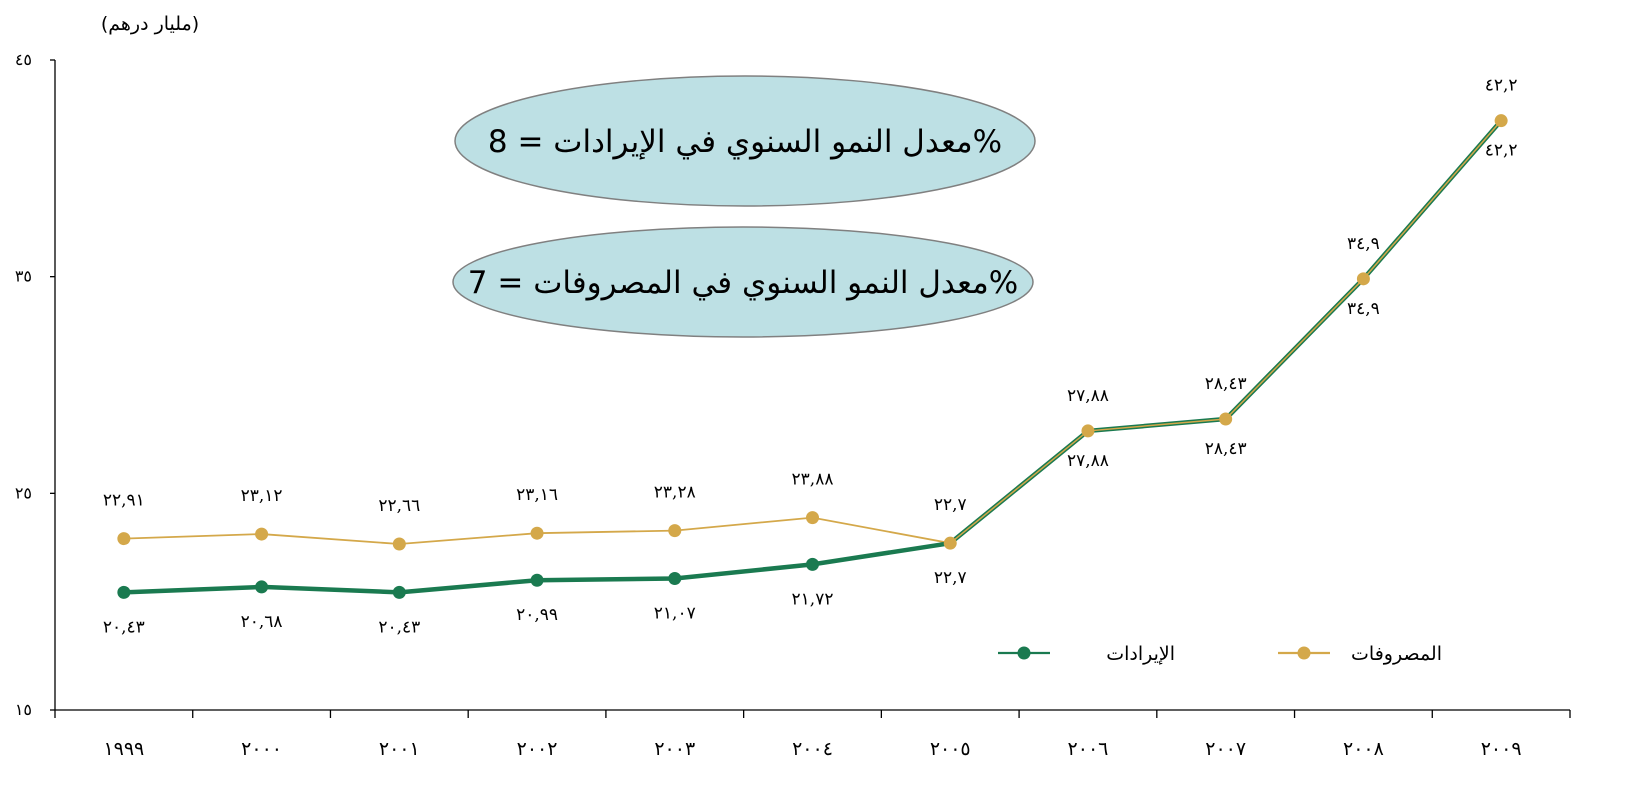 This screenshot has width=1634, height=795. Describe the element at coordinates (124, 501) in the screenshot. I see `data-label-expenses: ٢٢,٩١` at that location.